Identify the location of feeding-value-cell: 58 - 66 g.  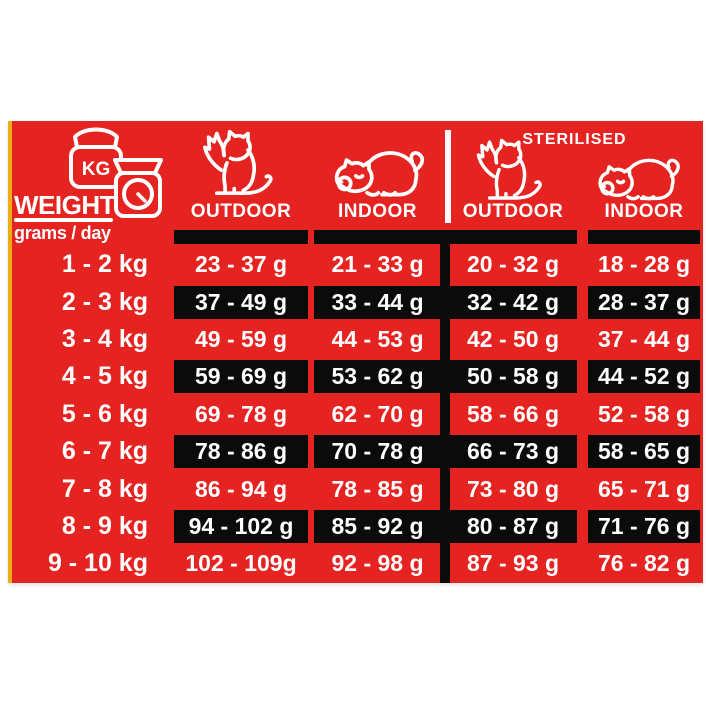
(513, 413).